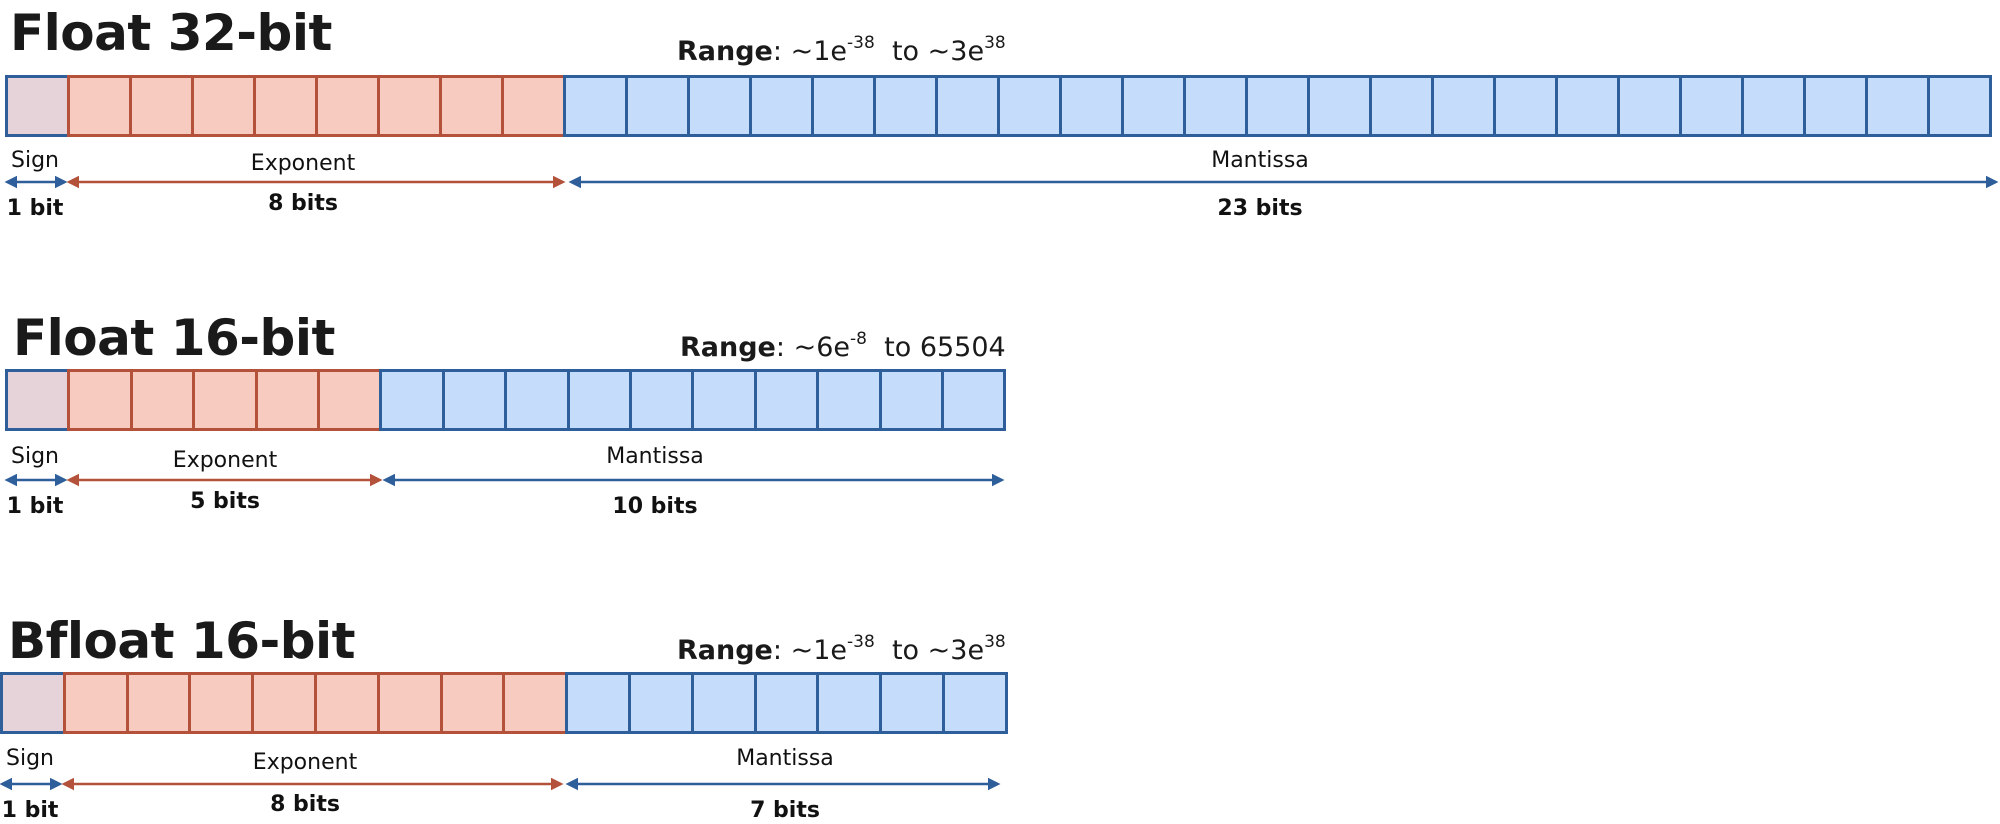 The image size is (2000, 824). I want to click on range-low-exponent: -8, so click(858, 339).